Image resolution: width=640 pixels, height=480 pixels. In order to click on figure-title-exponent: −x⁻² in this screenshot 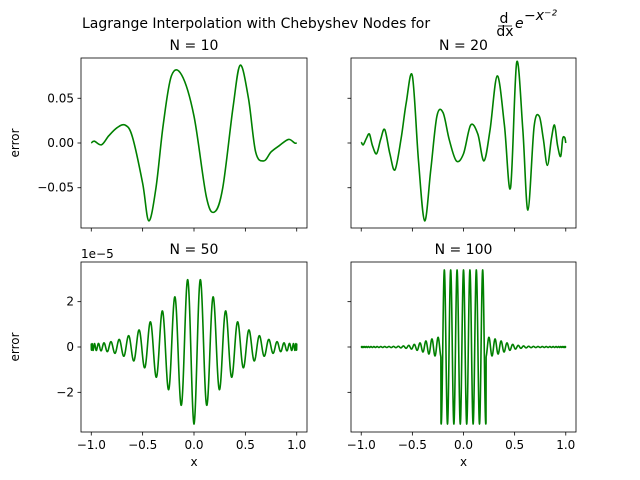, I will do `click(540, 16)`.